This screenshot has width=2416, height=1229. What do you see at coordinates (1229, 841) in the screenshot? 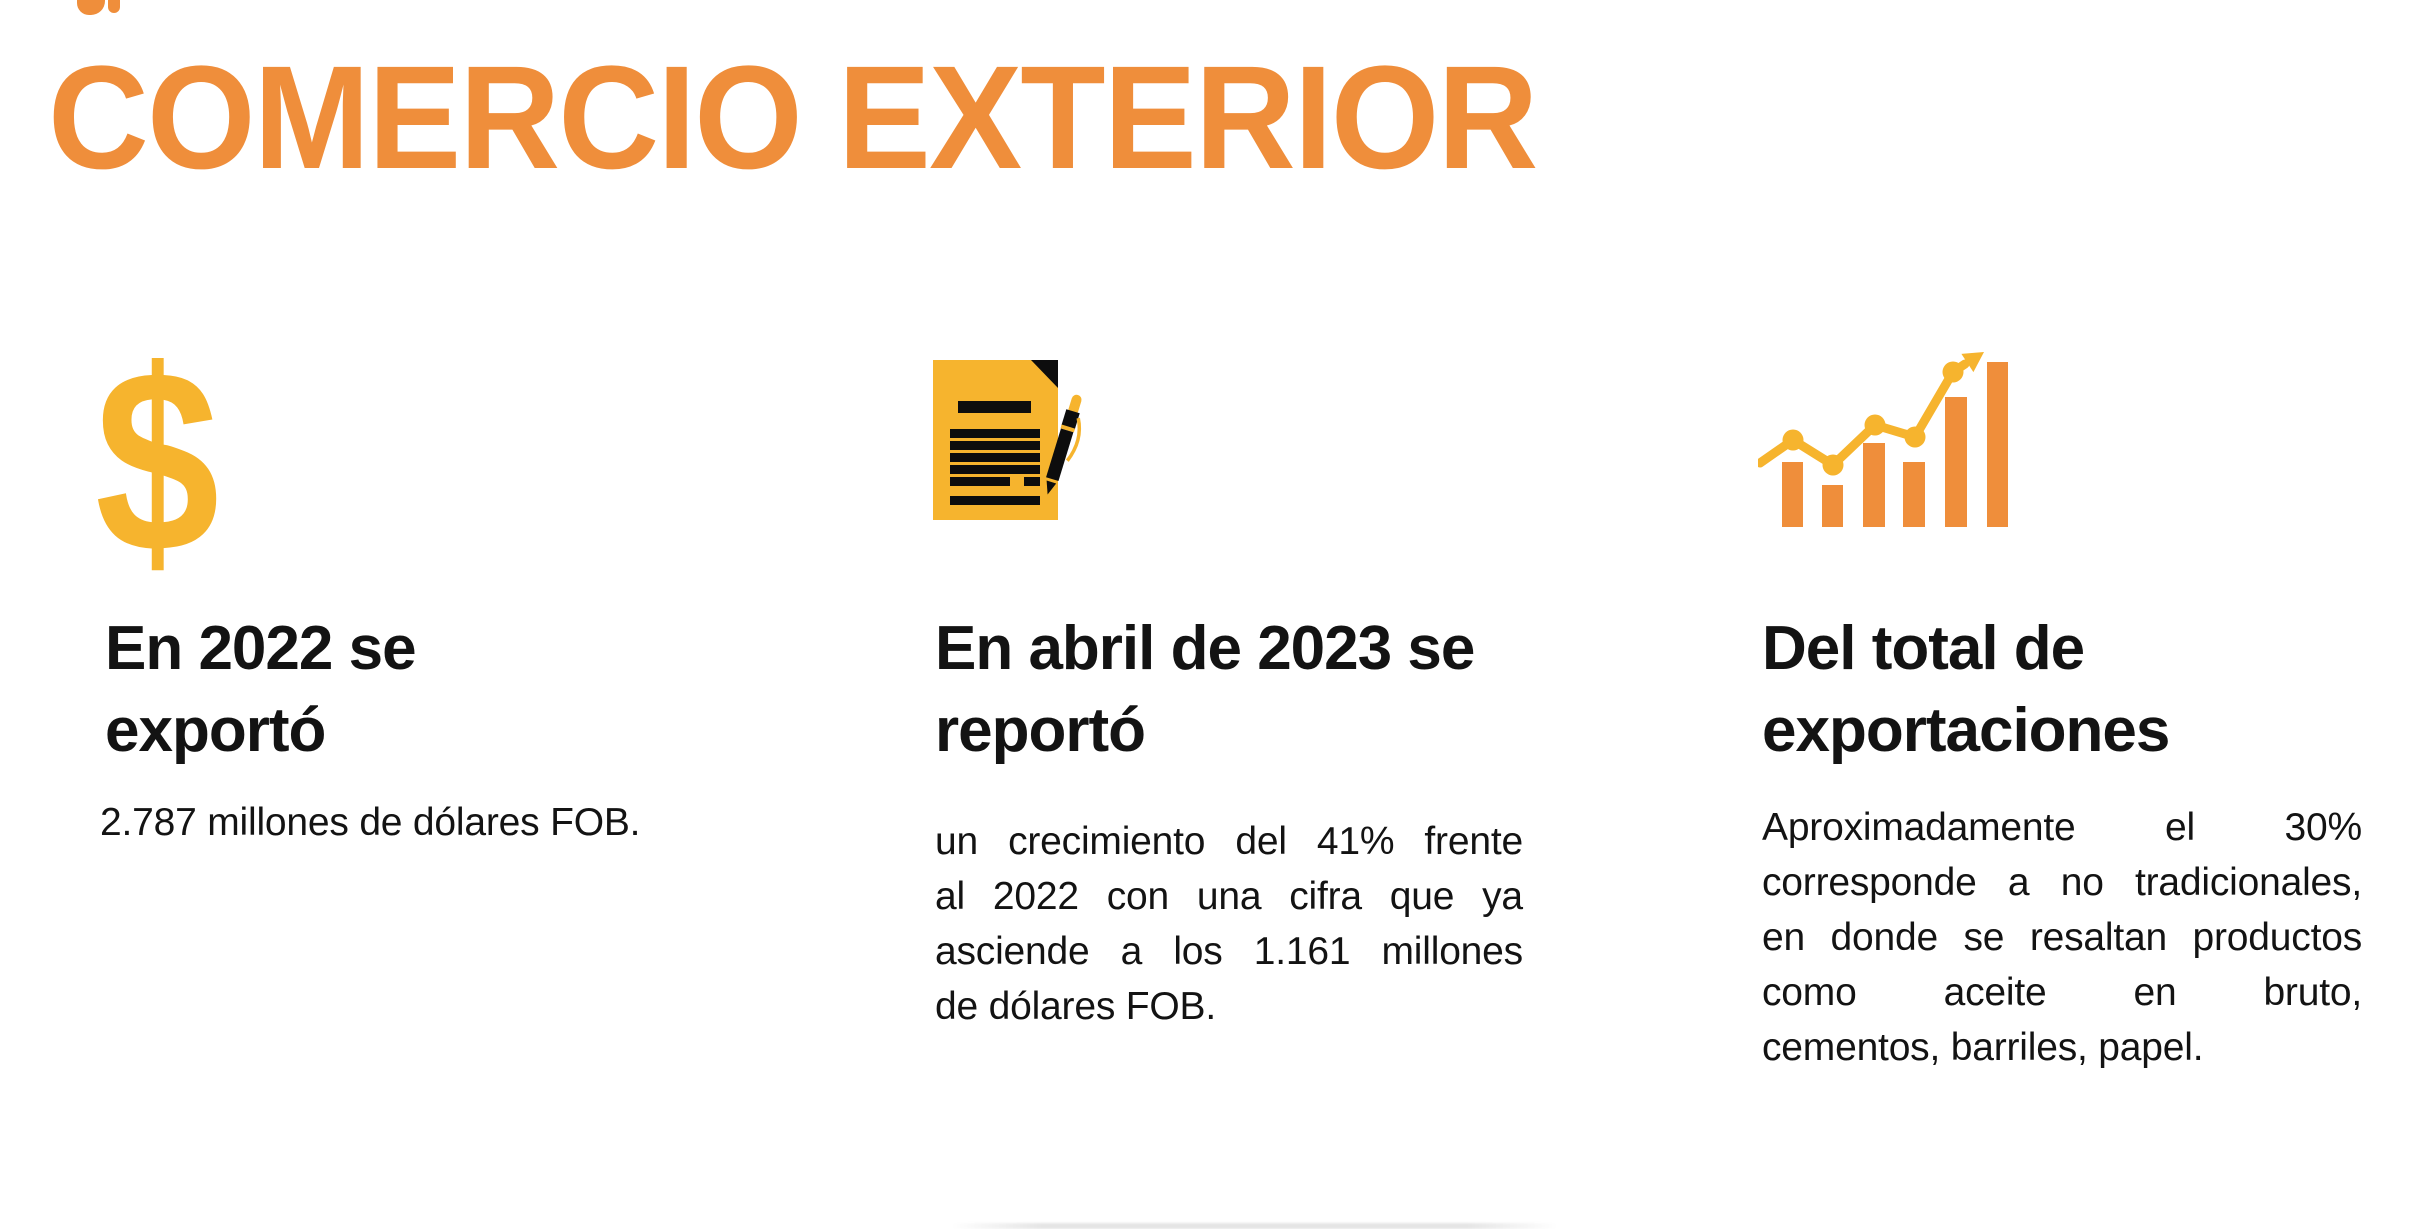
I see `body-text-line: un crecimiento del 41% frente` at bounding box center [1229, 841].